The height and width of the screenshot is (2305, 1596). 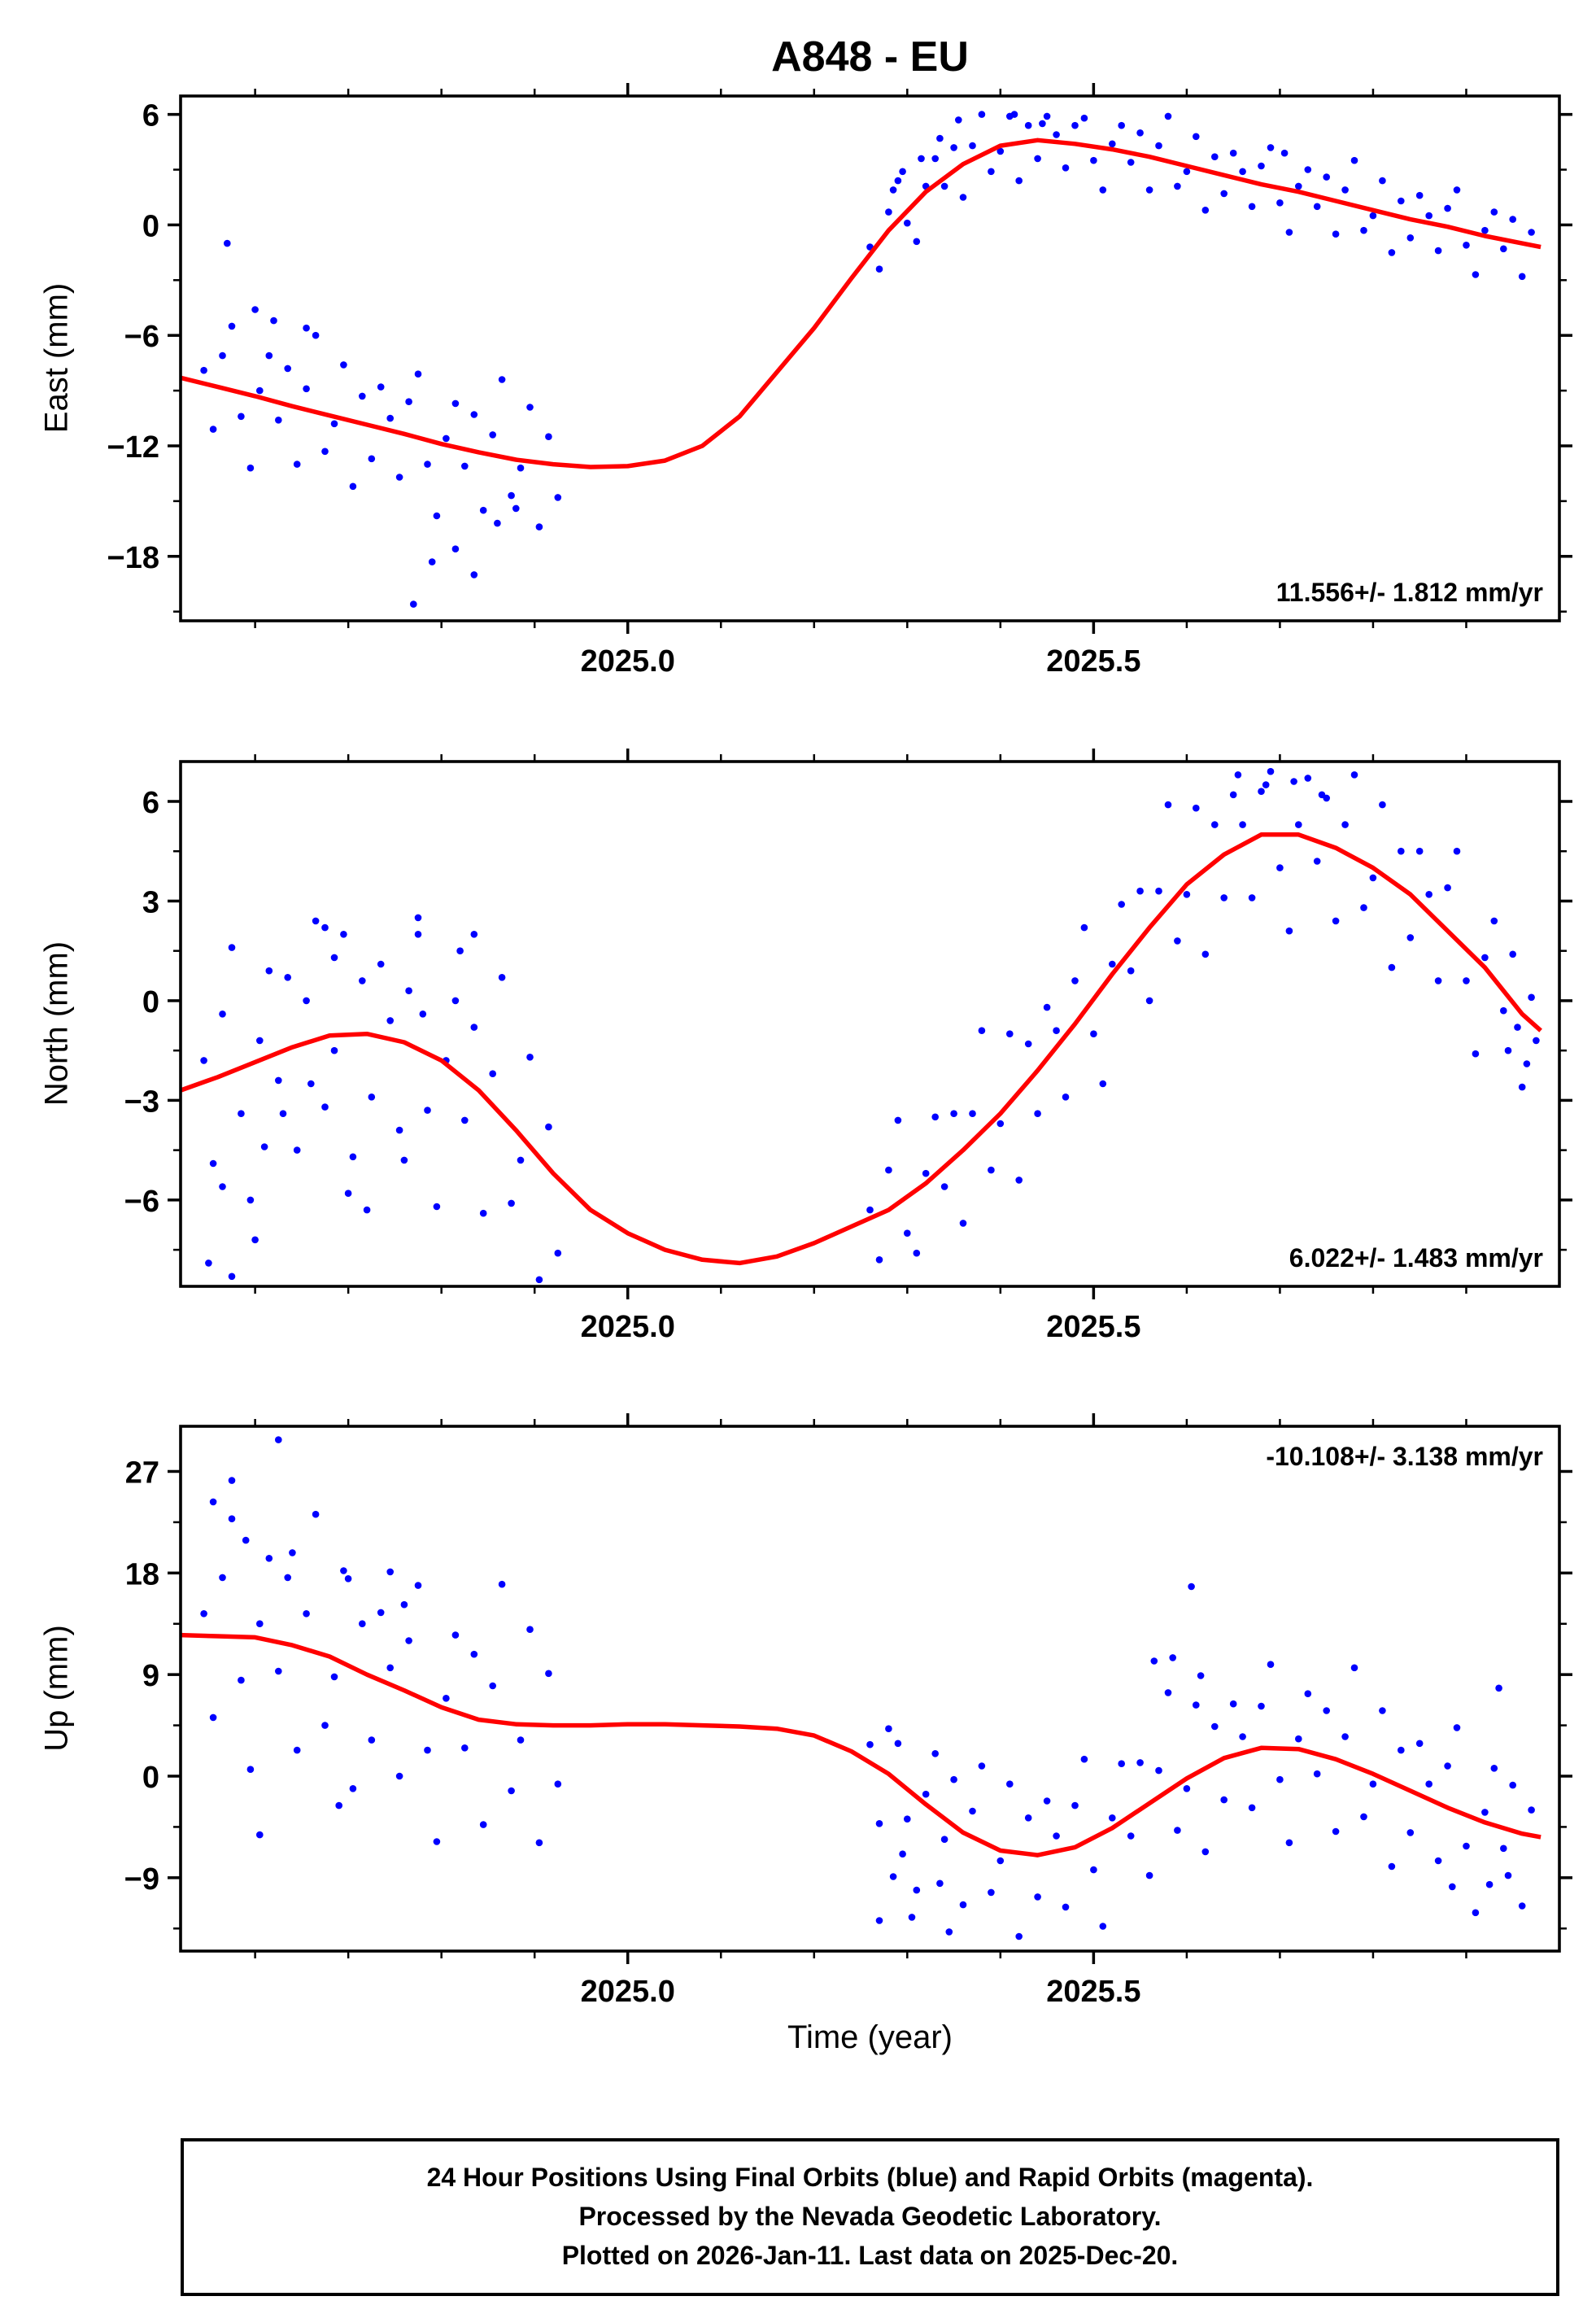 What do you see at coordinates (142, 1574) in the screenshot?
I see `up-ytick-label: 18` at bounding box center [142, 1574].